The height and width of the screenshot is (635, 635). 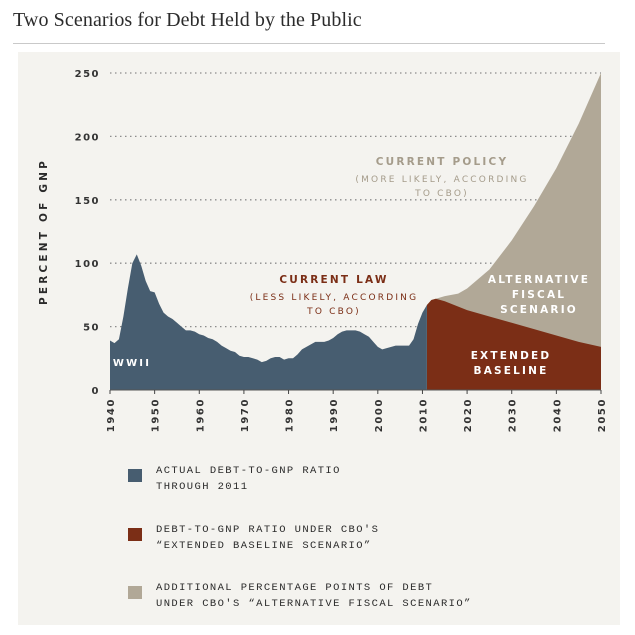 I want to click on x-tick-label: 2000, so click(x=379, y=415).